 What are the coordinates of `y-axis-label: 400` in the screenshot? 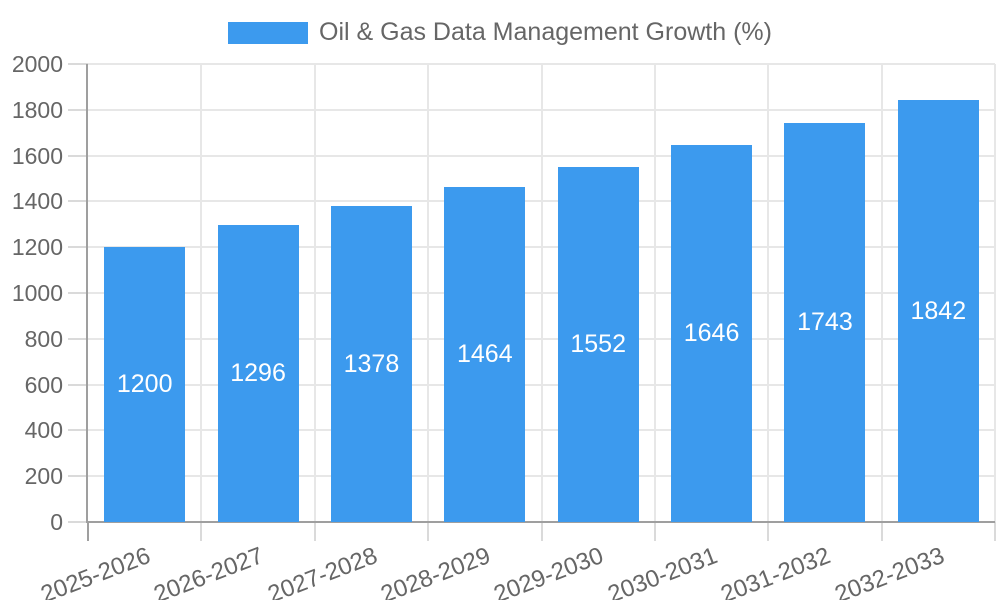 It's located at (43, 430).